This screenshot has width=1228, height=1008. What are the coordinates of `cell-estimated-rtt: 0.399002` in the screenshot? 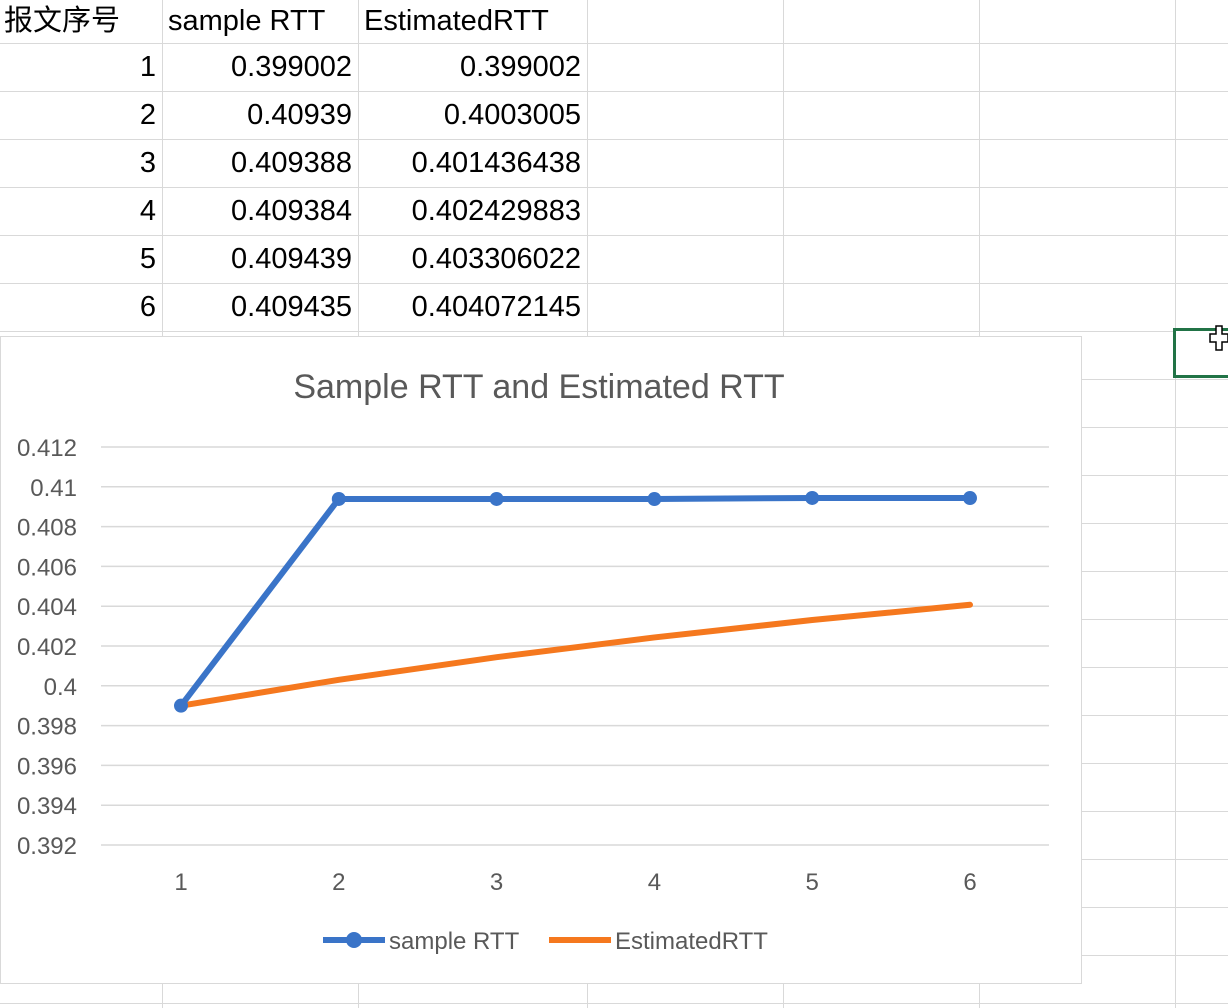 It's located at (520, 67).